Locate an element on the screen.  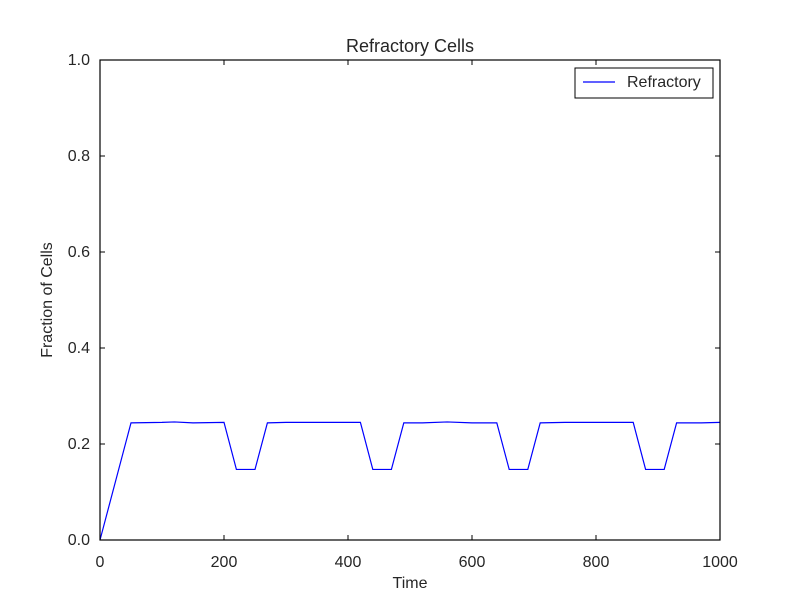
x-tick-label: 200 is located at coordinates (224, 562).